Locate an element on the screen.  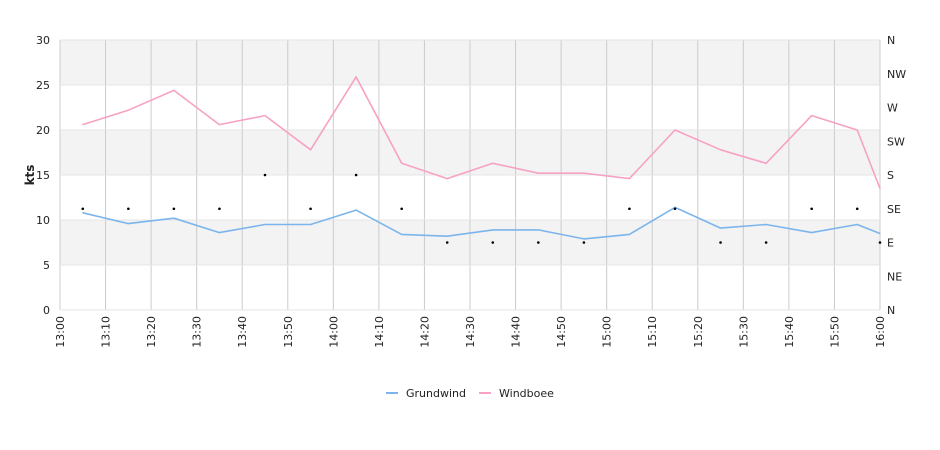
x-tick-label: 13:20 is located at coordinates (151, 332).